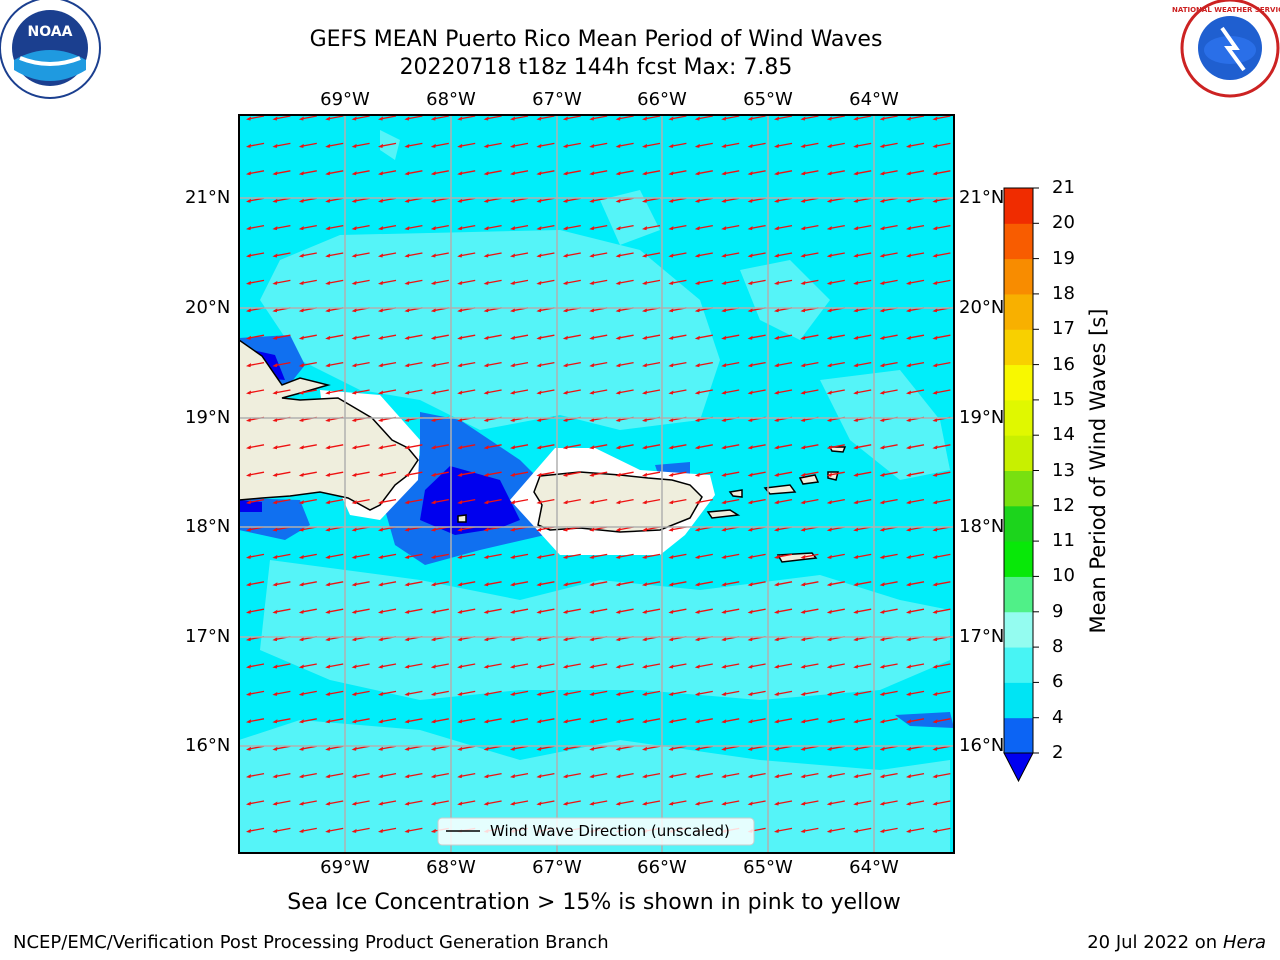  Describe the element at coordinates (208, 526) in the screenshot. I see `lat-label-left: 18°N` at that location.